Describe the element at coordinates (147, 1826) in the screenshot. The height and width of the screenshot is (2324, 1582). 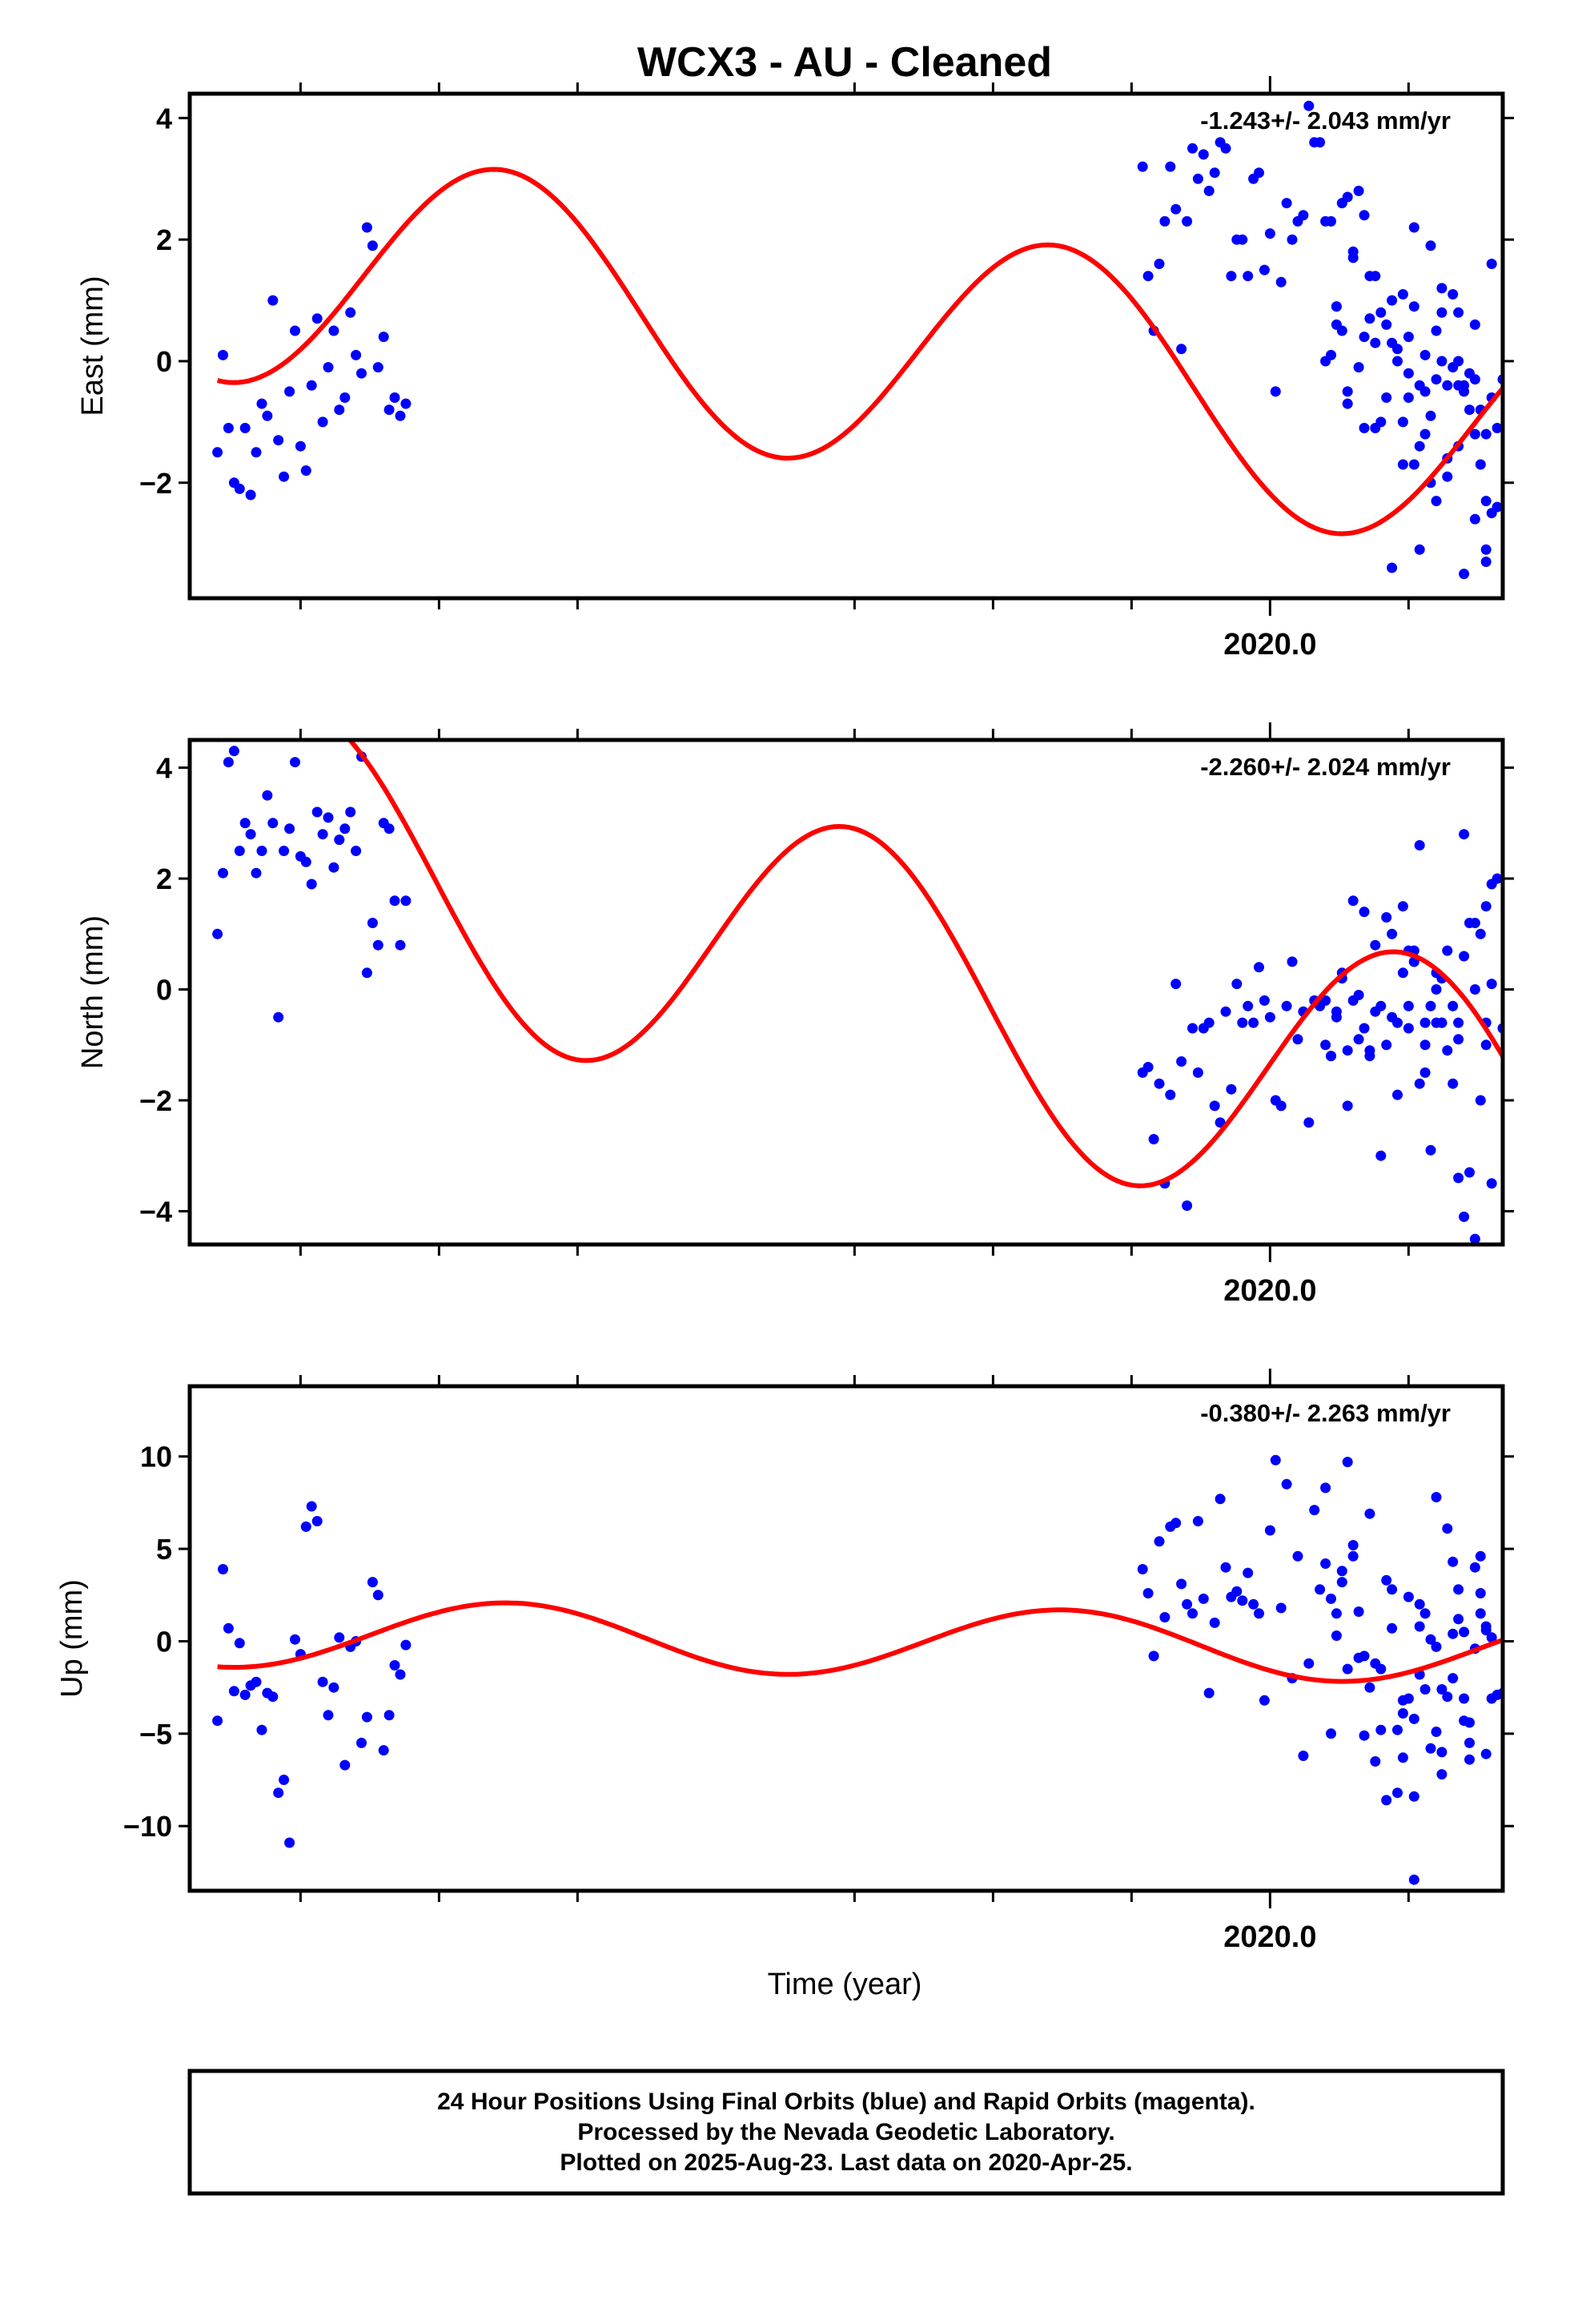
I see `up-y-tick-label: −10` at that location.